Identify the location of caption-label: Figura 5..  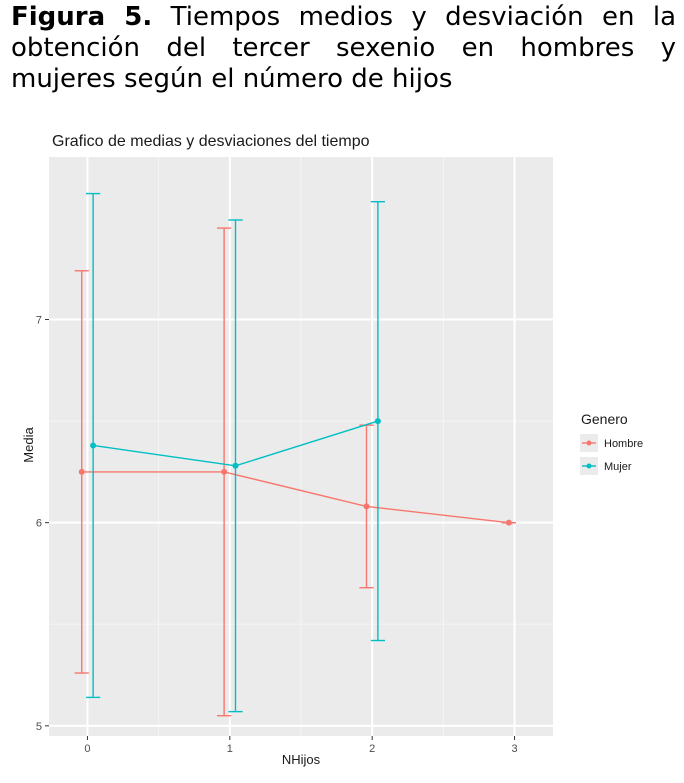
(82, 17).